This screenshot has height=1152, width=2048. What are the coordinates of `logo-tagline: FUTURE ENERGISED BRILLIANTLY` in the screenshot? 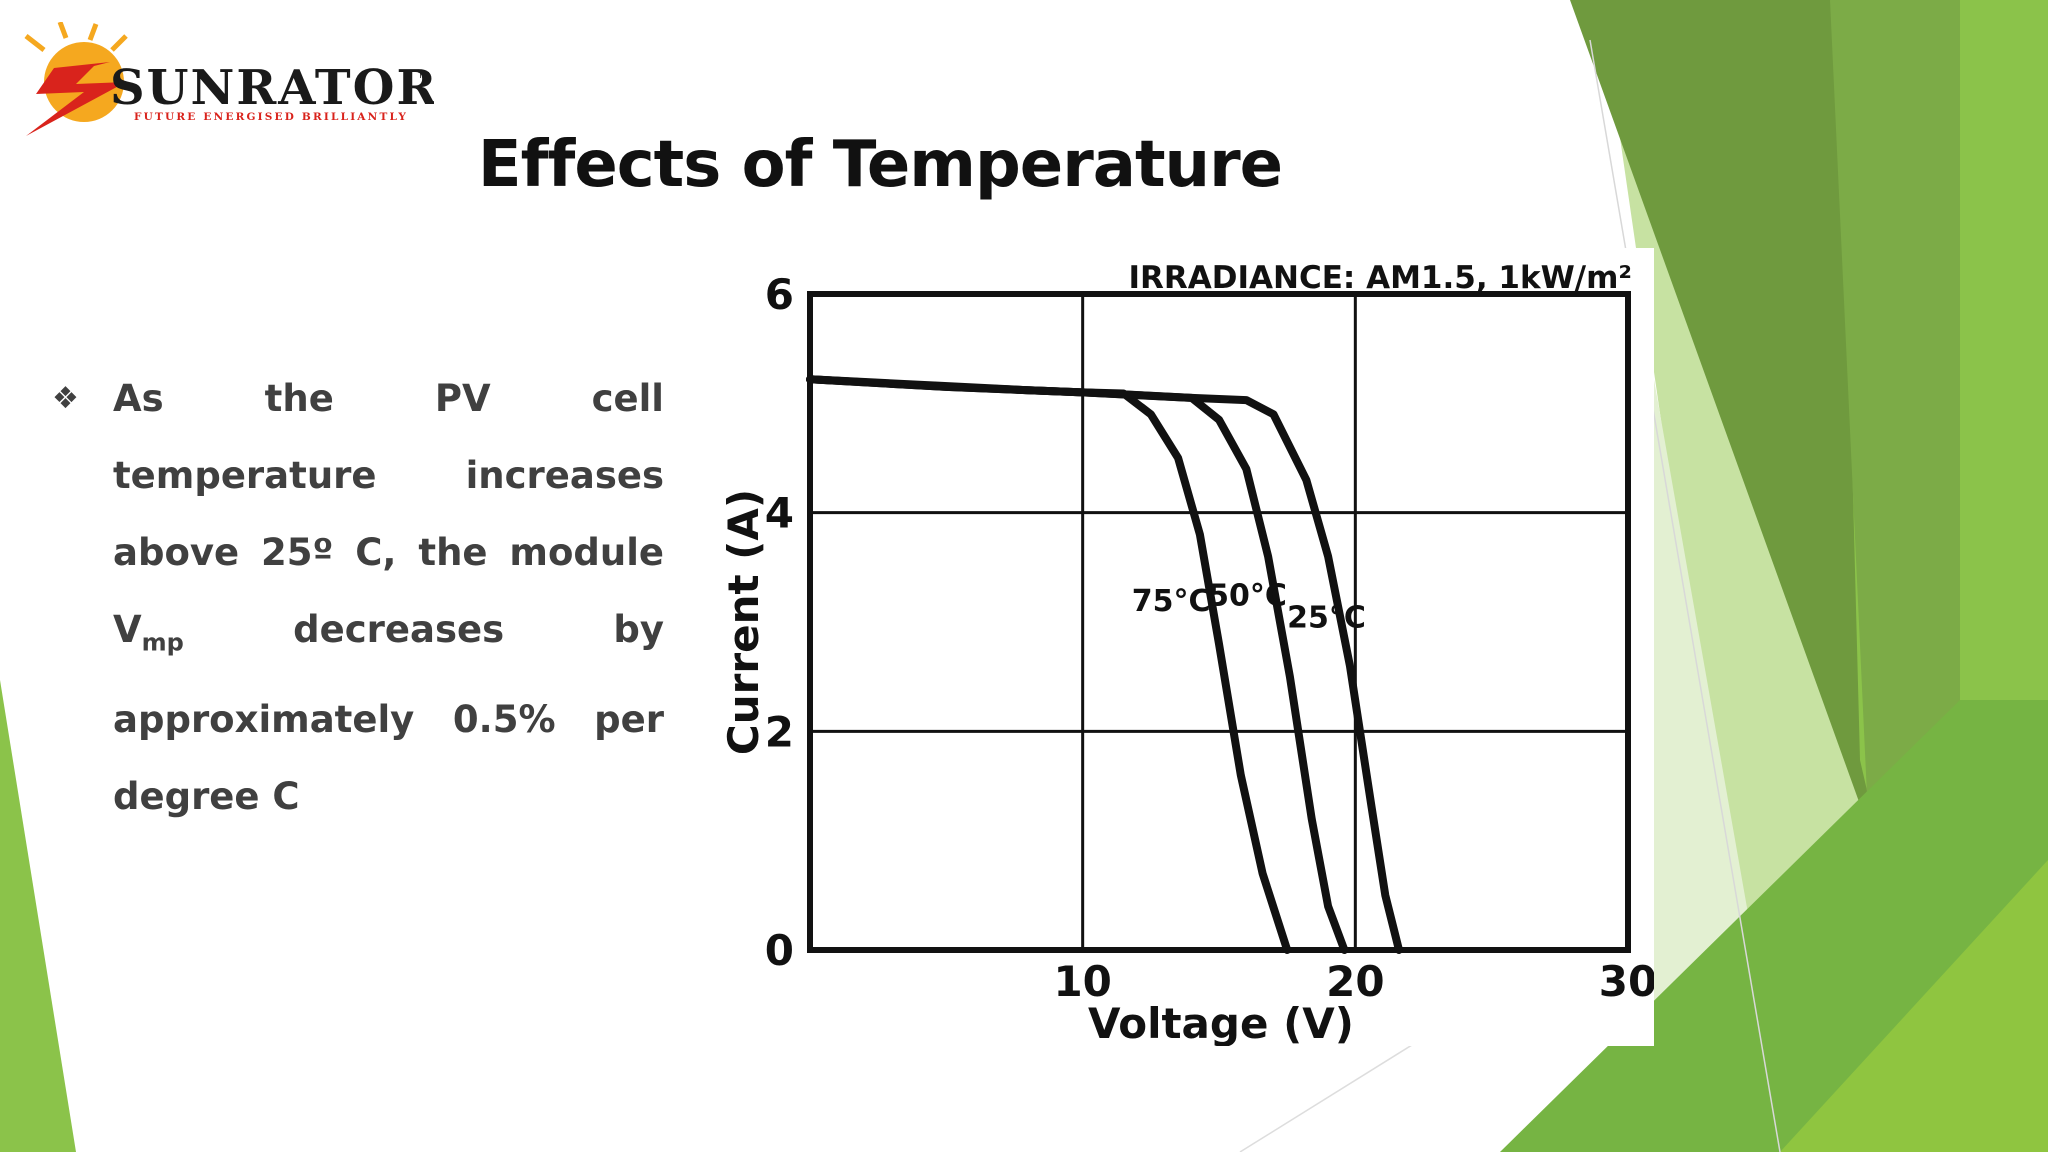 It's located at (271, 117).